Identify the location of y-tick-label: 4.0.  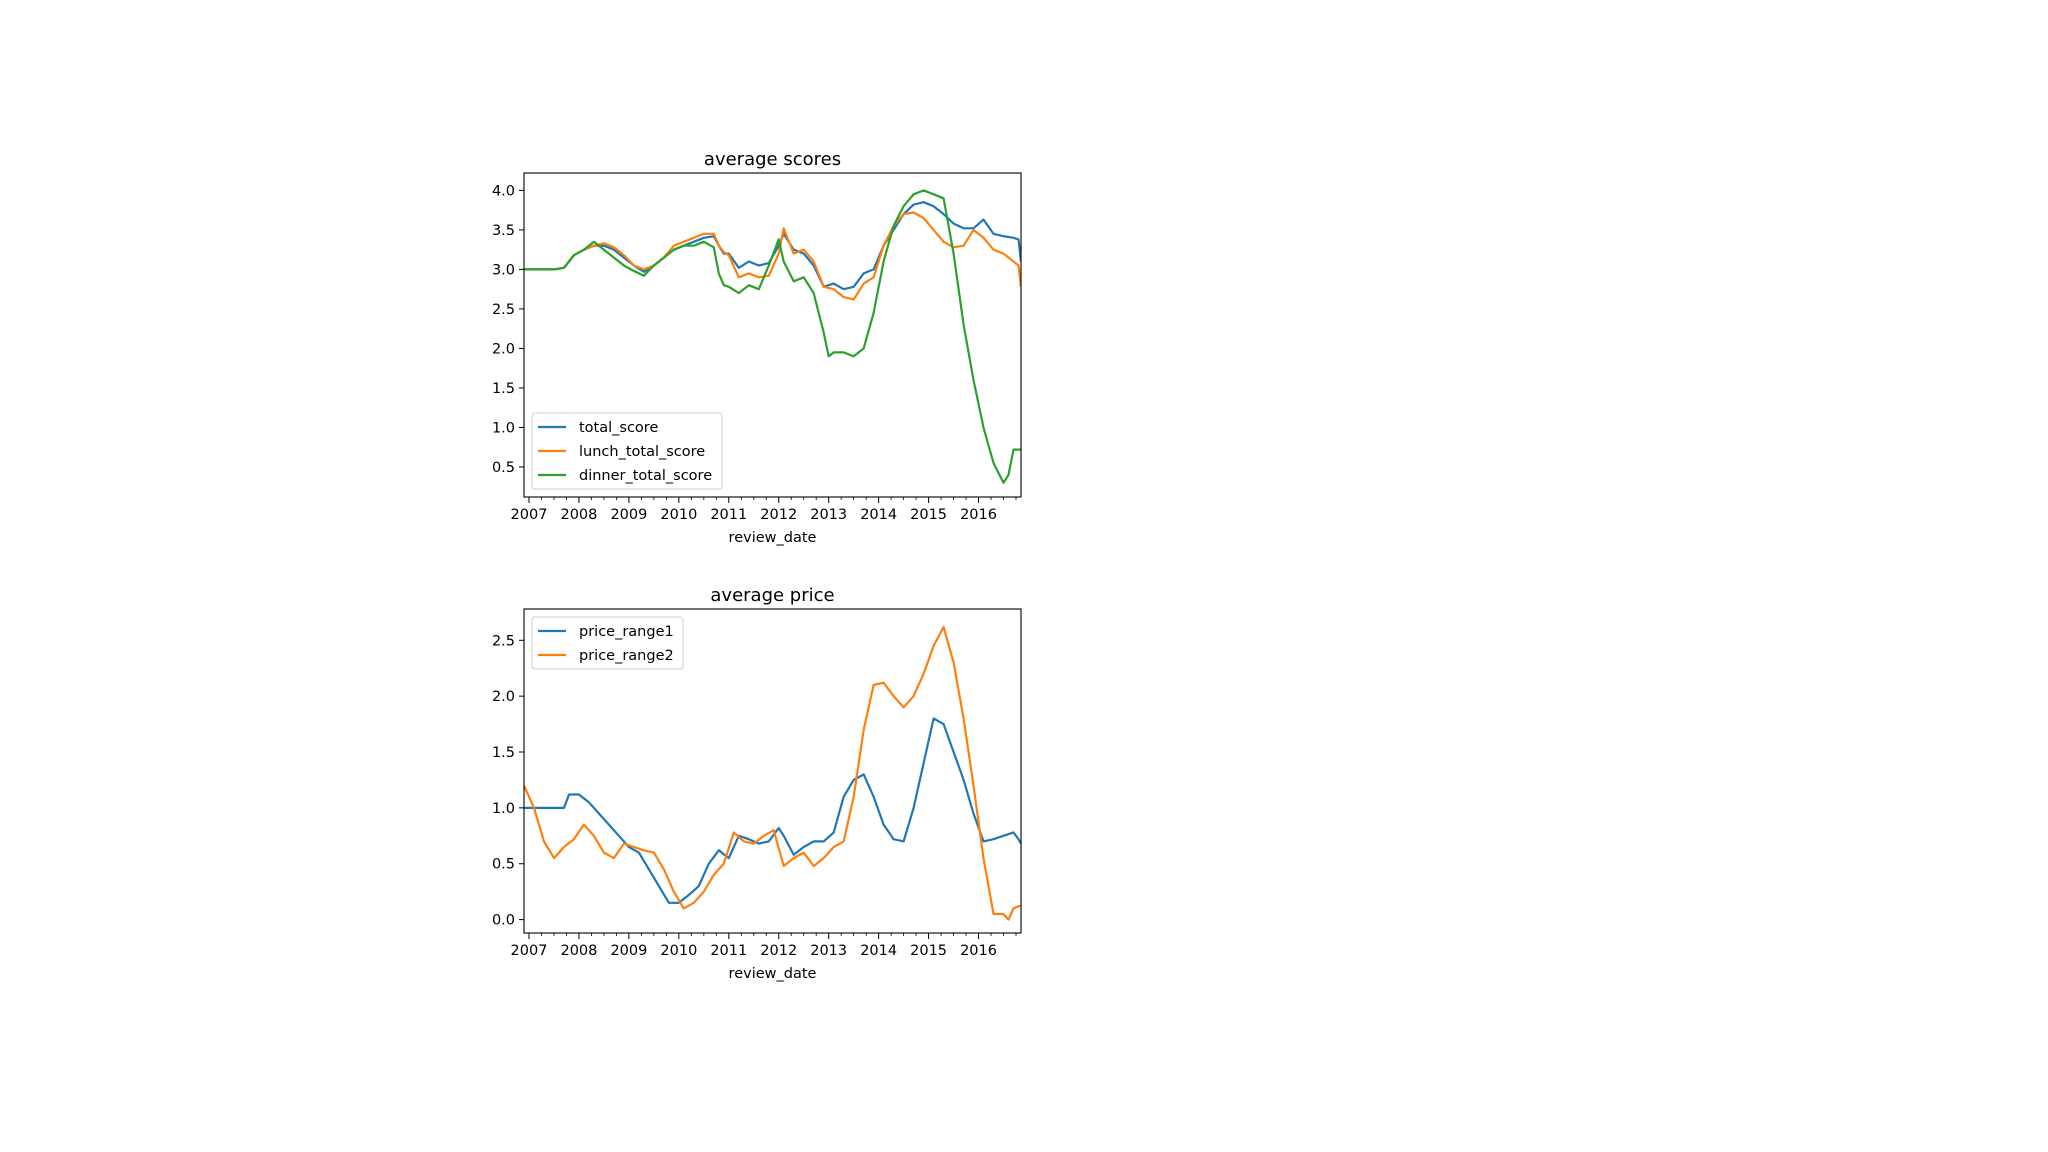
(503, 191).